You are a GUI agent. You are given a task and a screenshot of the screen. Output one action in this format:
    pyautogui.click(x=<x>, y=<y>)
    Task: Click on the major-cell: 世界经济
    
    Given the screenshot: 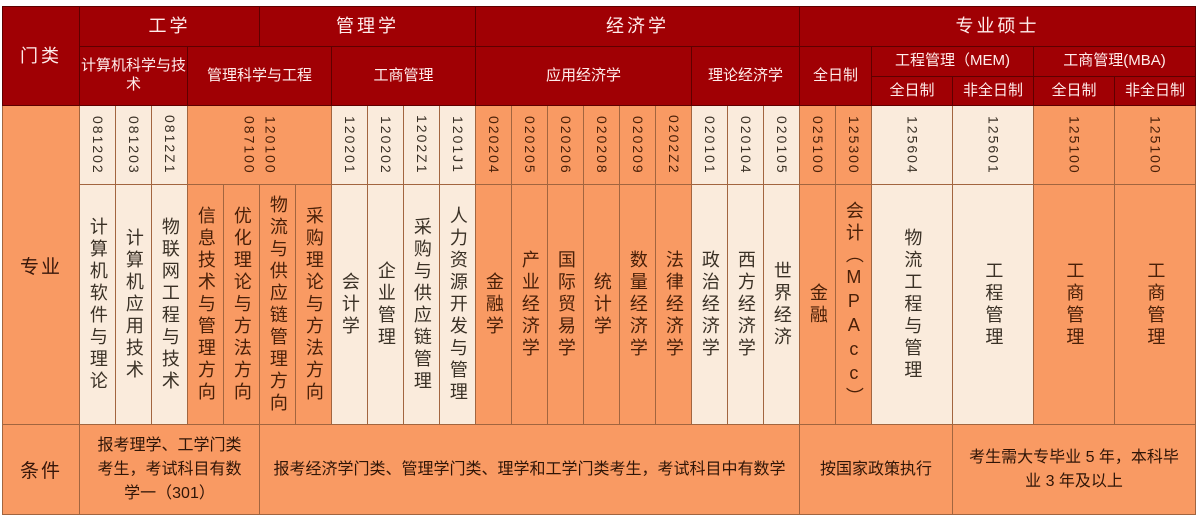 What is the action you would take?
    pyautogui.click(x=781, y=304)
    